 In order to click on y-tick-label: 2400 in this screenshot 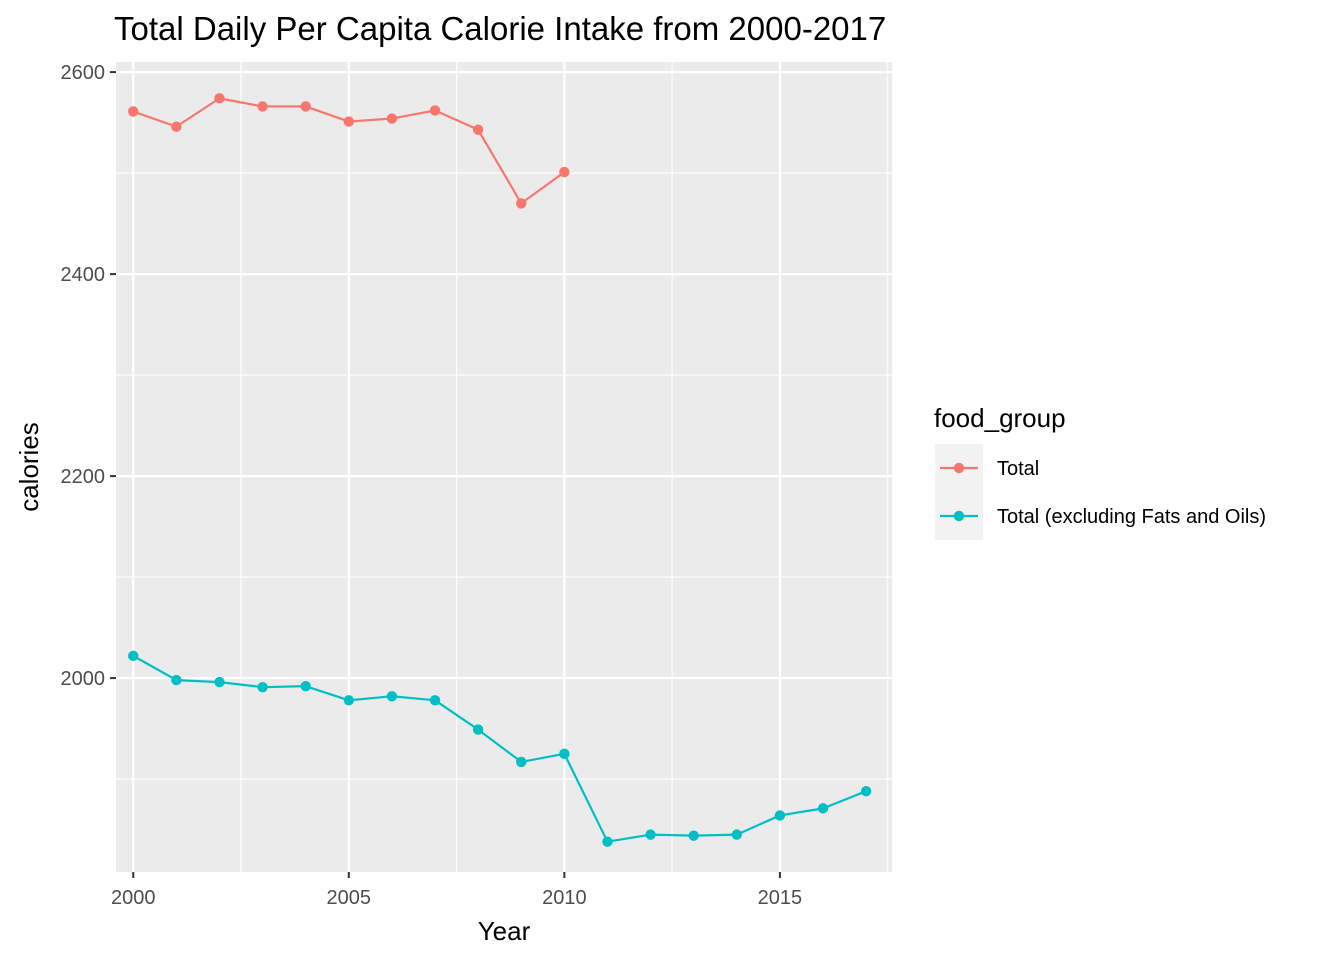, I will do `click(83, 275)`.